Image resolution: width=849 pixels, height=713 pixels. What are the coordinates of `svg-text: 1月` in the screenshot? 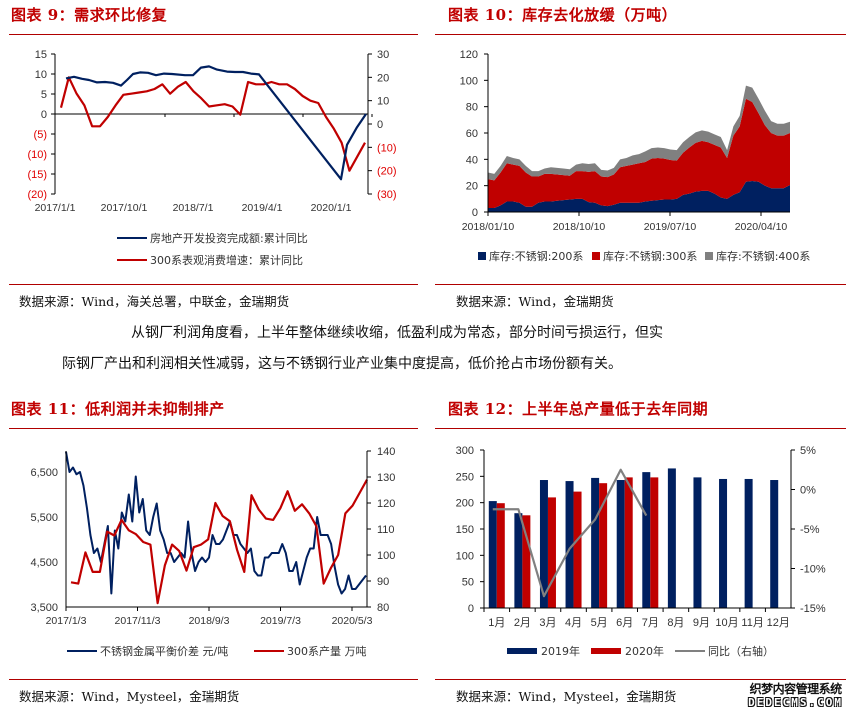 It's located at (496, 623).